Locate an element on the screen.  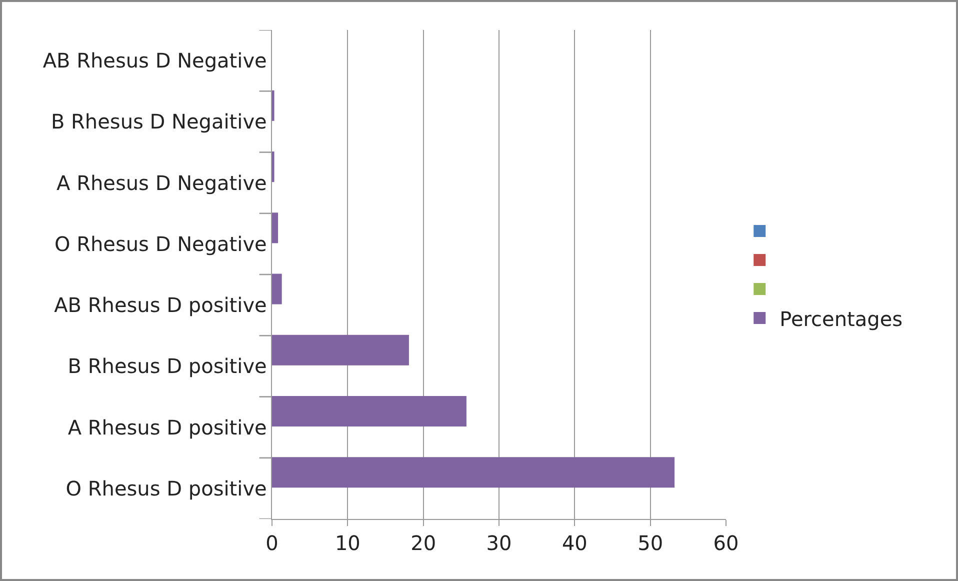
x-tick-label: 10 is located at coordinates (347, 543).